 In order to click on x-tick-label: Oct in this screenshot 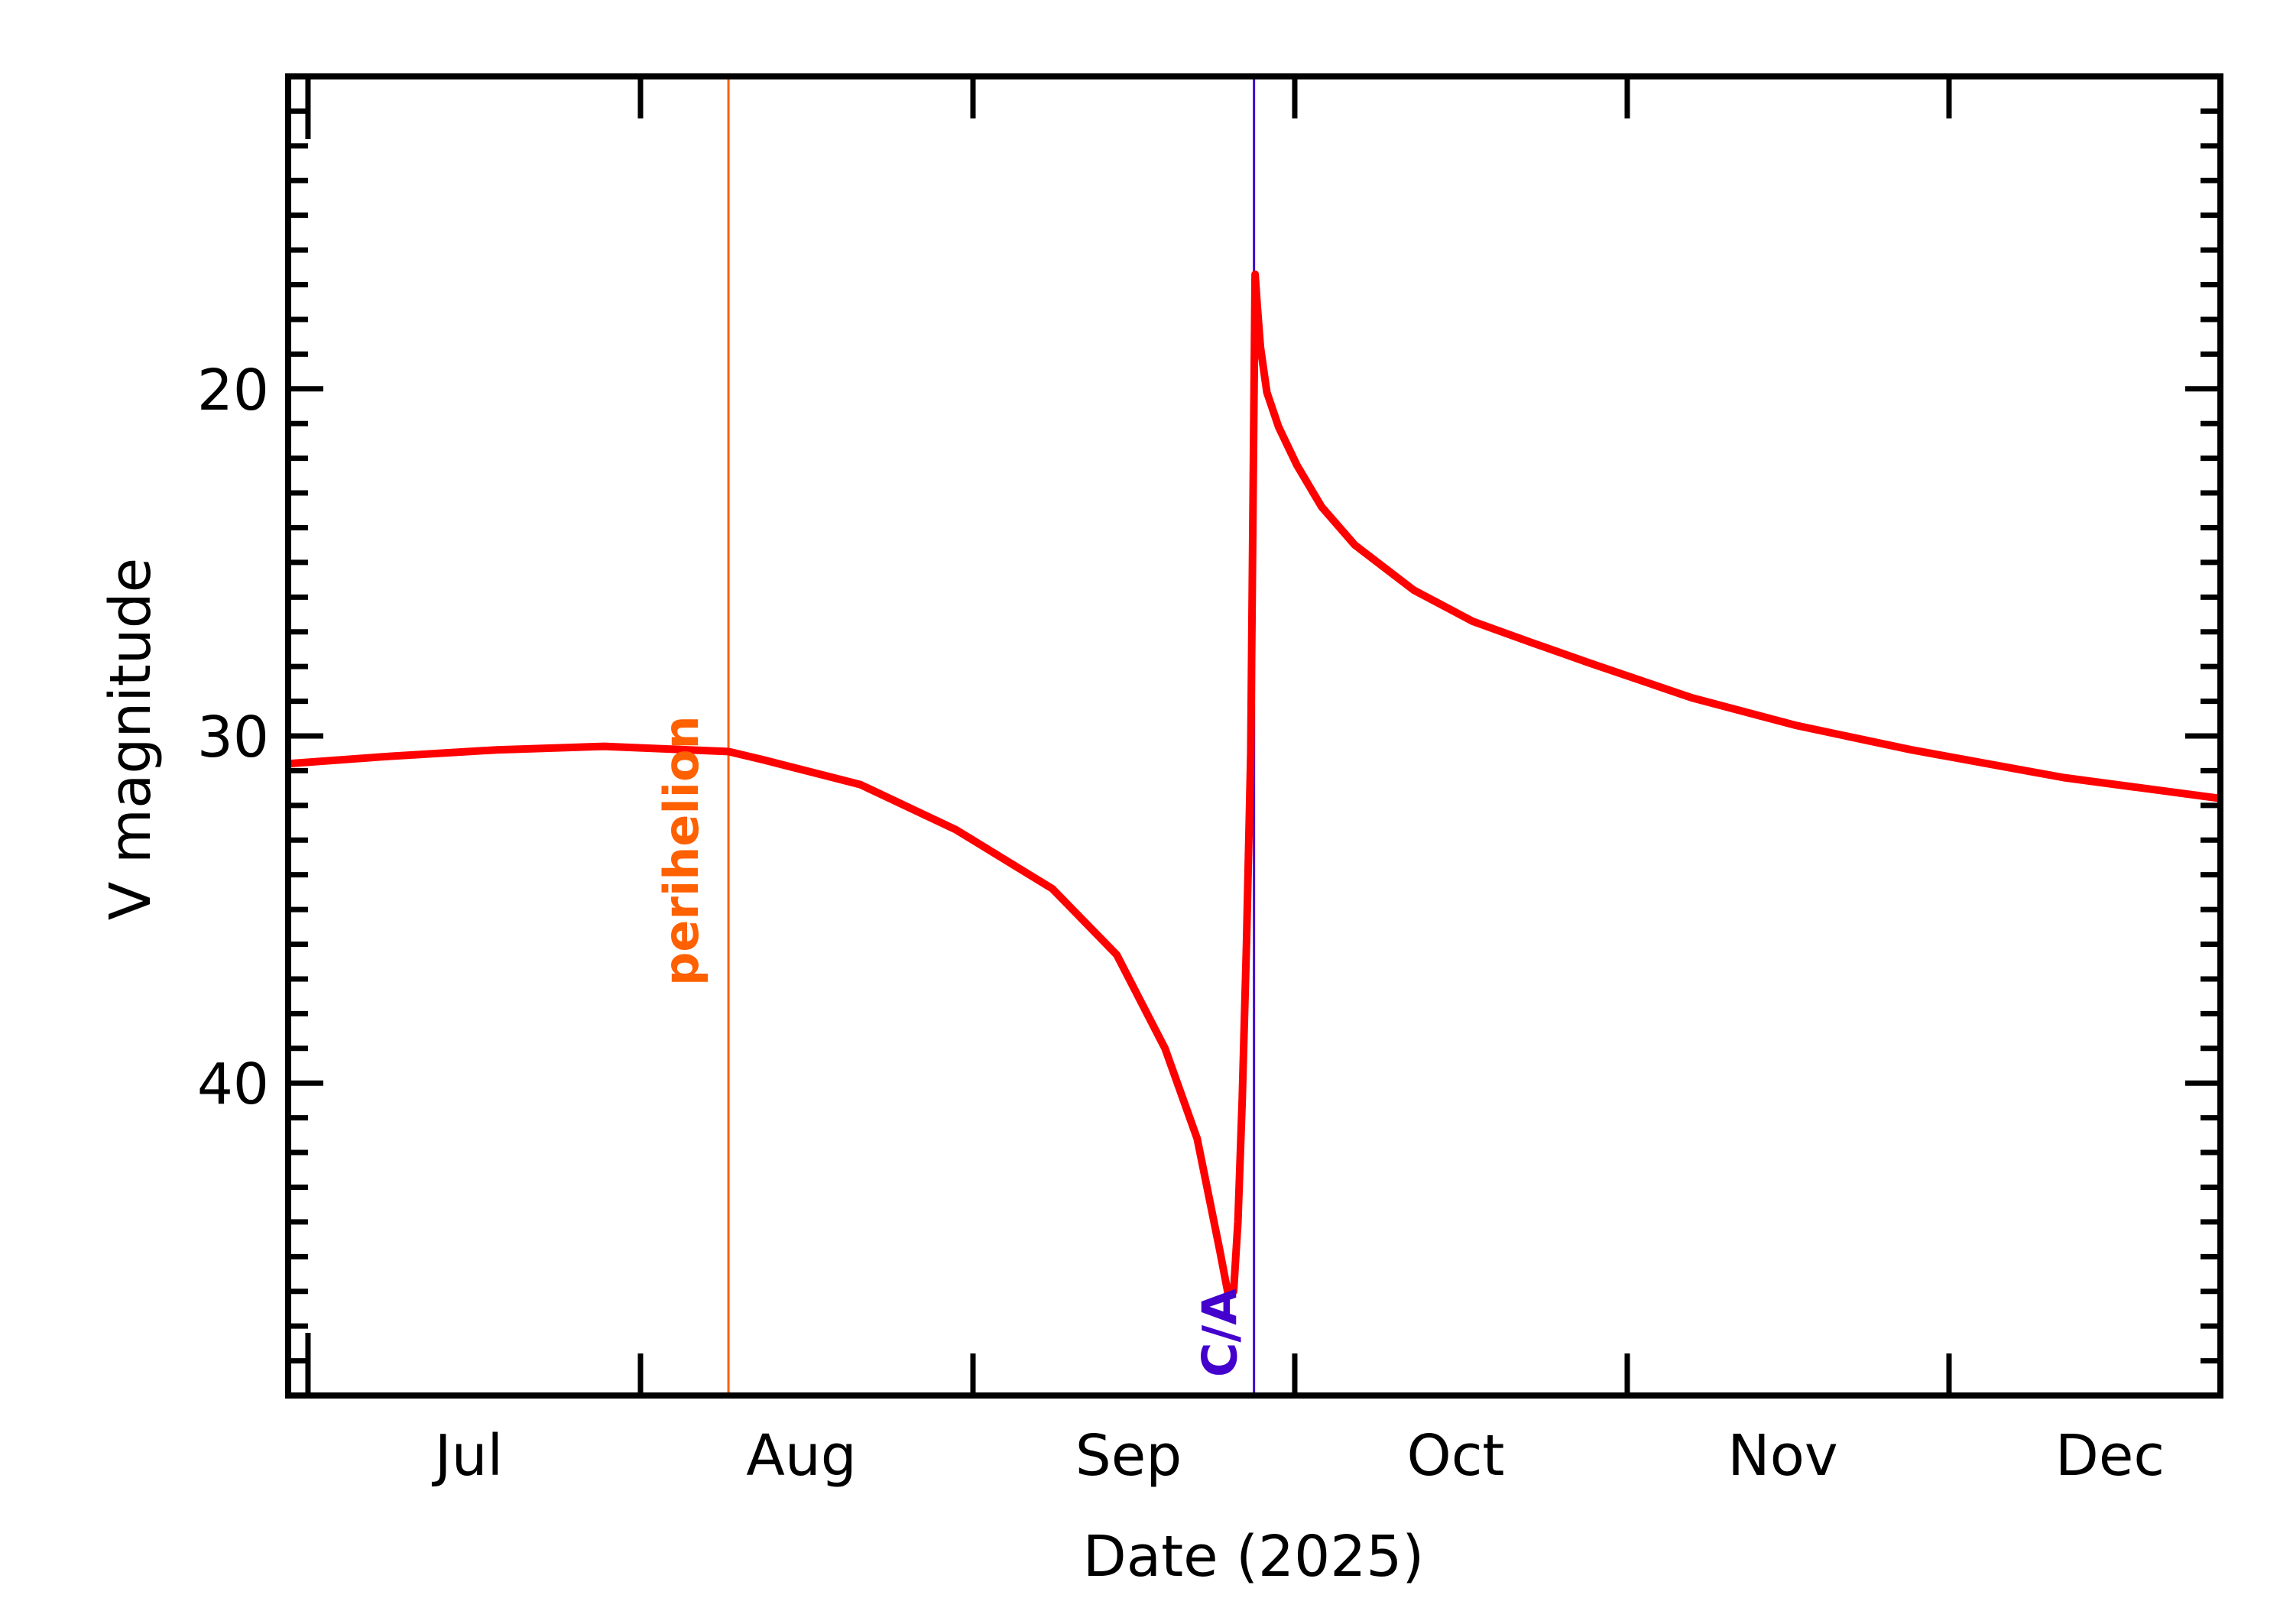, I will do `click(1455, 1456)`.